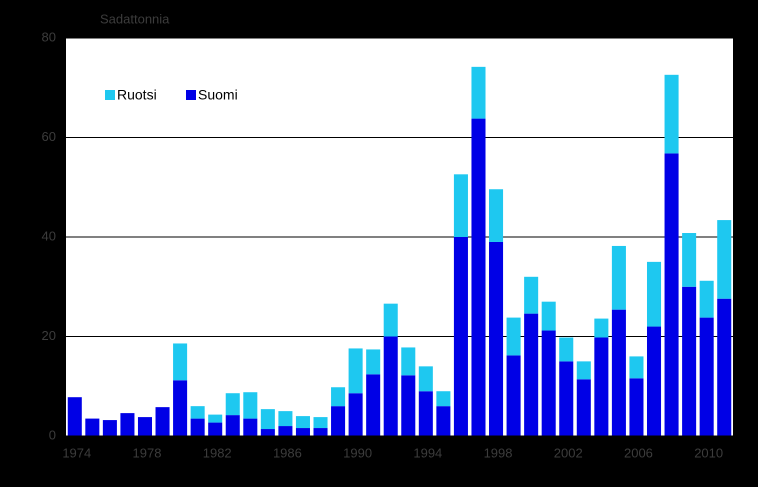 The height and width of the screenshot is (487, 758). Describe the element at coordinates (218, 95) in the screenshot. I see `legend-label: Suomi` at that location.